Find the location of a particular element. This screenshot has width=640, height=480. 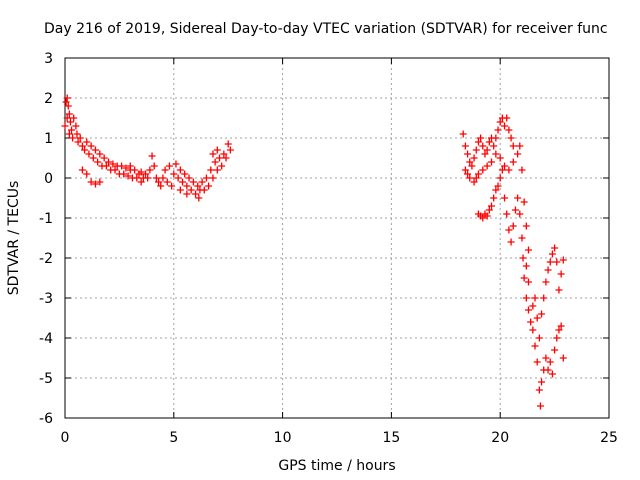

x-tick-label: 10 is located at coordinates (283, 438).